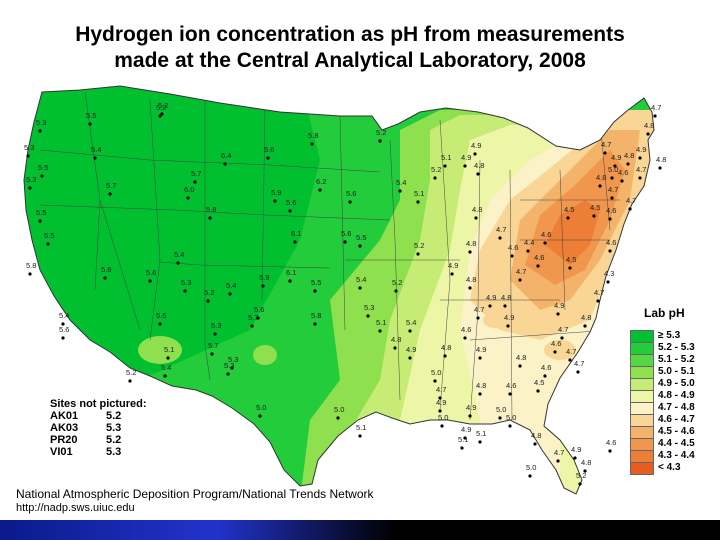 This screenshot has width=720, height=540. Describe the element at coordinates (98, 428) in the screenshot. I see `site-row: AK03 5.3` at that location.